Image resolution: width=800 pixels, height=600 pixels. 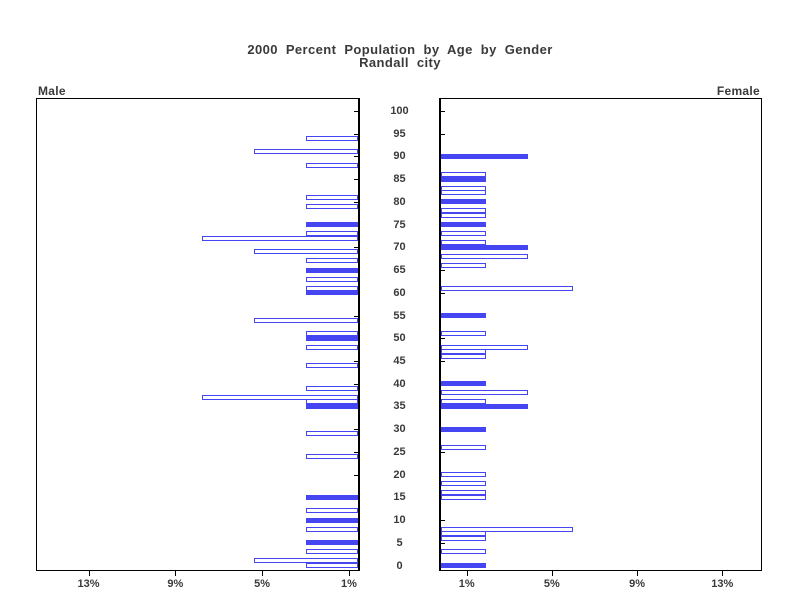 What do you see at coordinates (399, 156) in the screenshot?
I see `age-axis-label-90: 90` at bounding box center [399, 156].